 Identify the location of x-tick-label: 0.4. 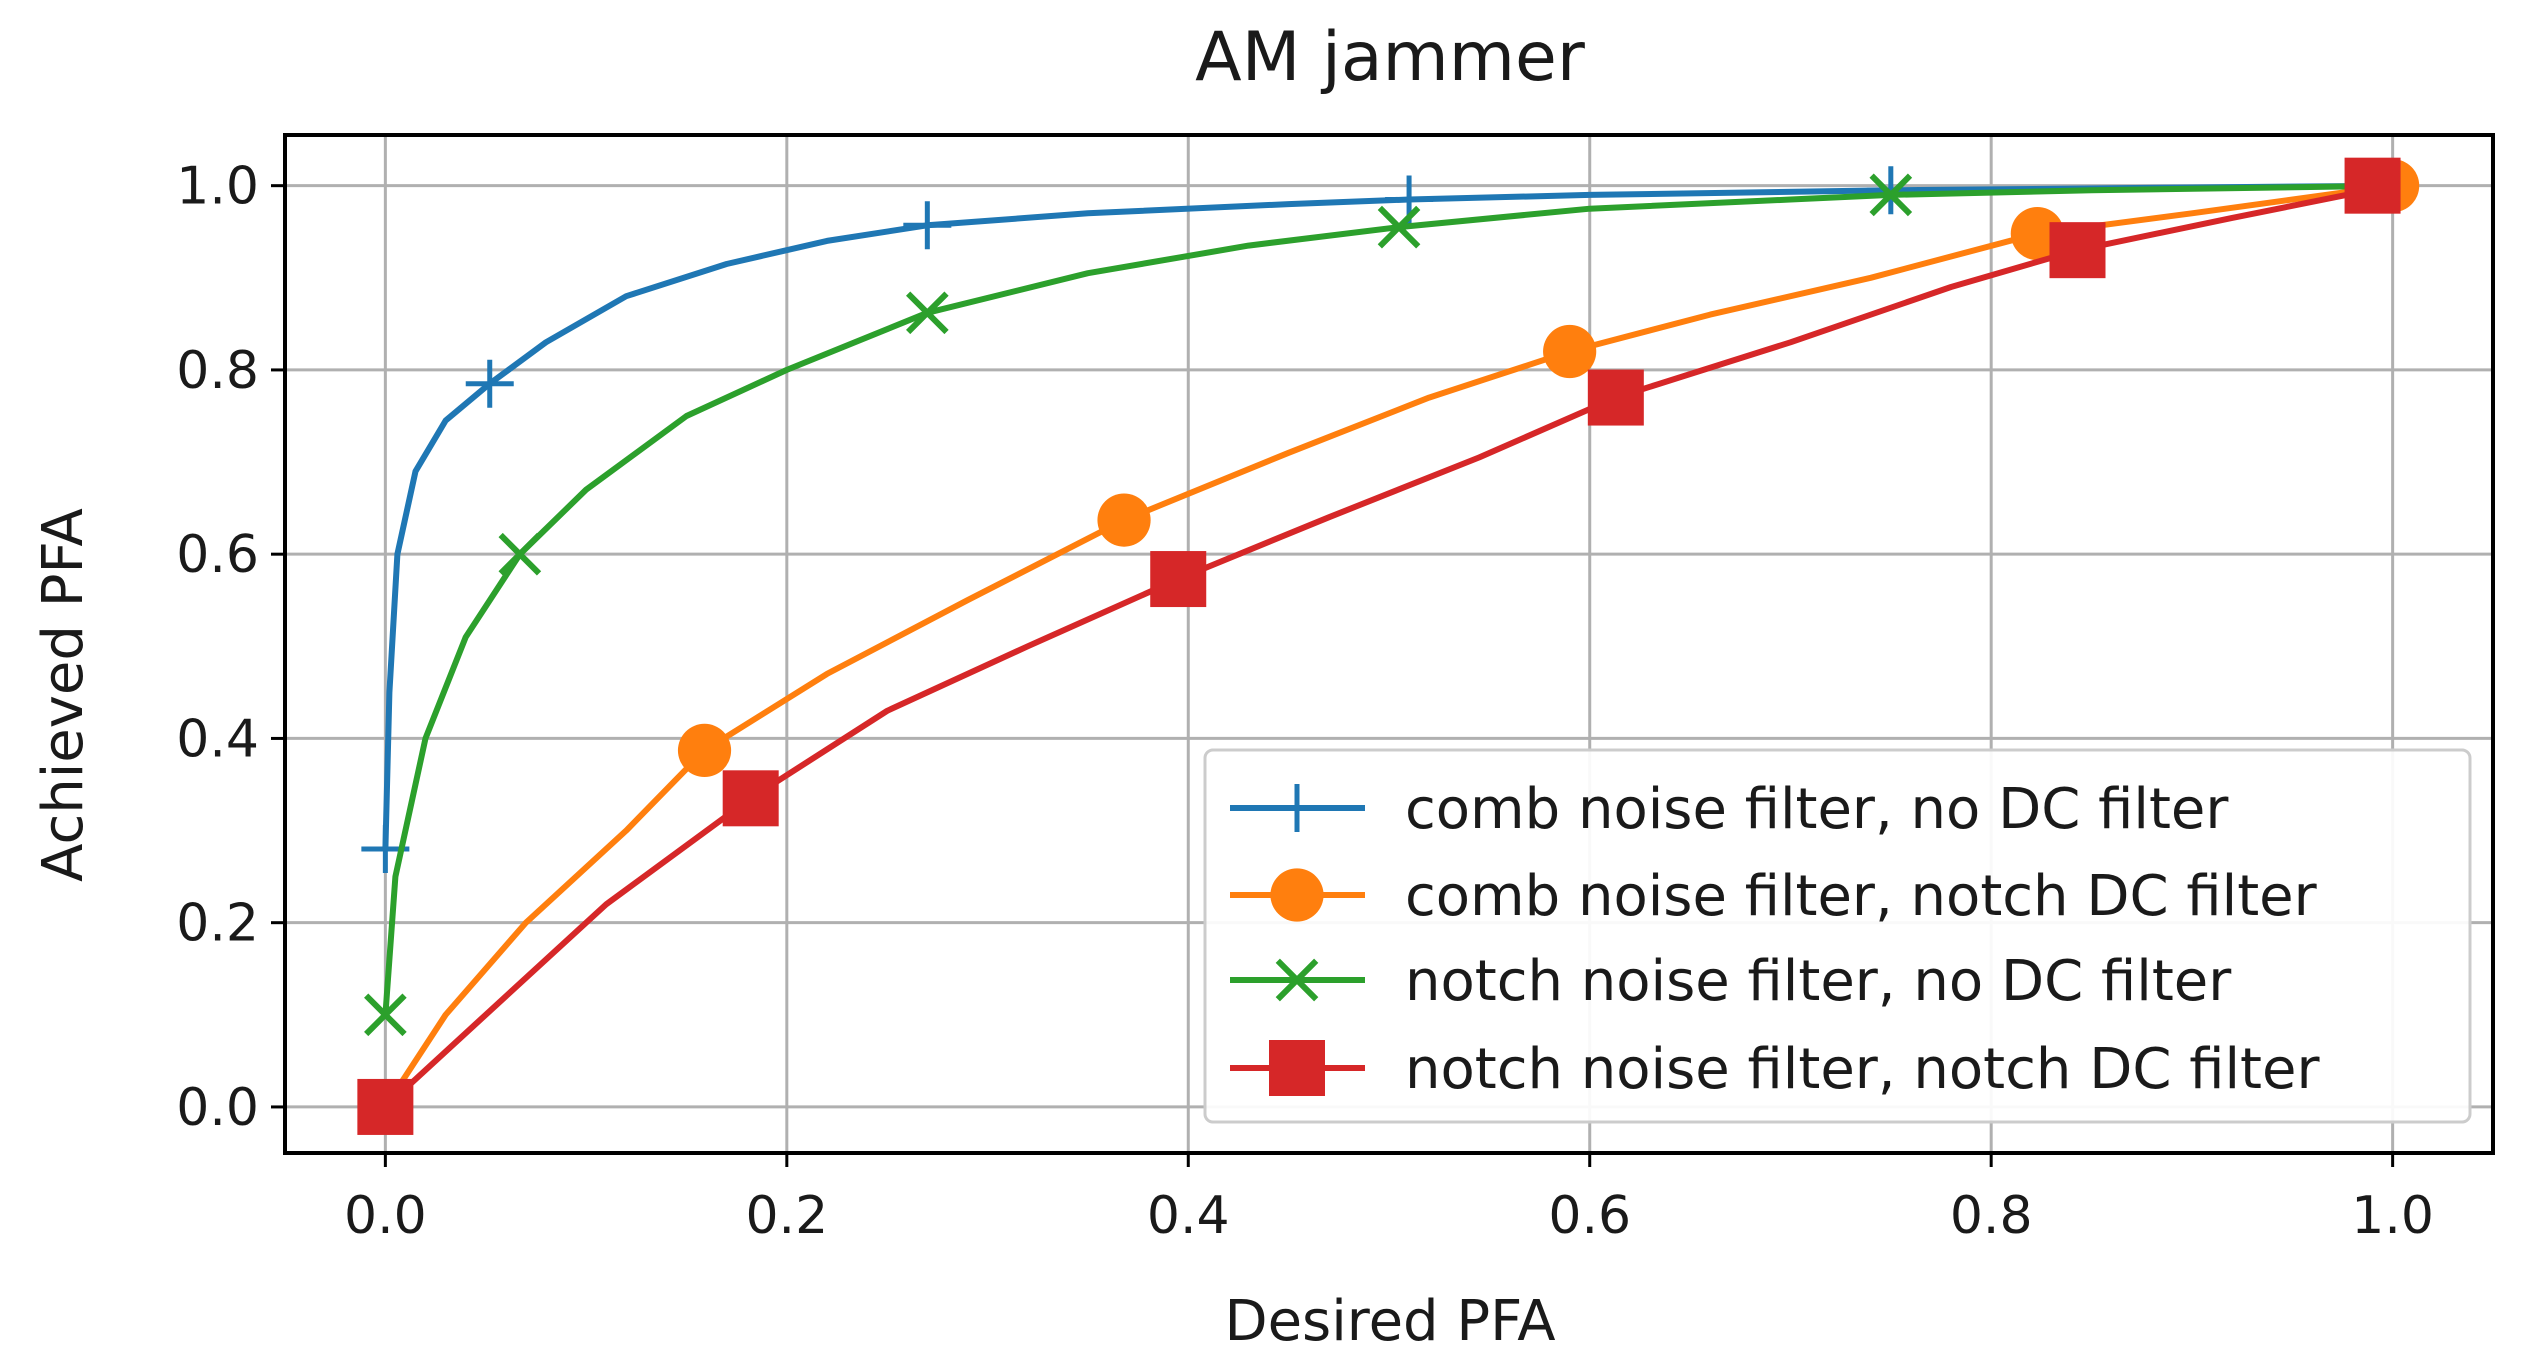
(1188, 1216).